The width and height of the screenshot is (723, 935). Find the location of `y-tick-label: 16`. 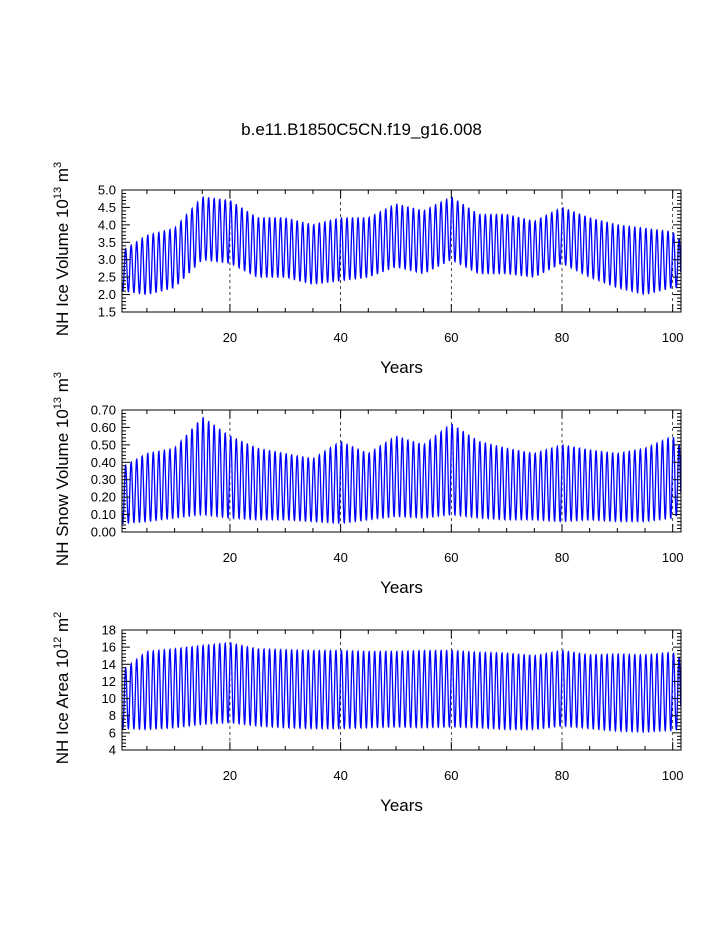

y-tick-label: 16 is located at coordinates (109, 647).